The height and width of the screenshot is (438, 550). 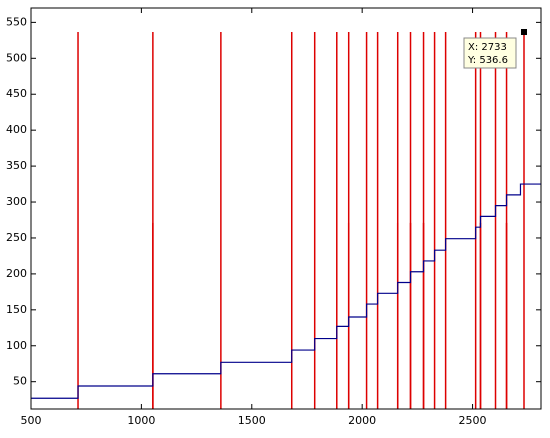 I want to click on y-tick-label: 400, so click(x=16, y=129).